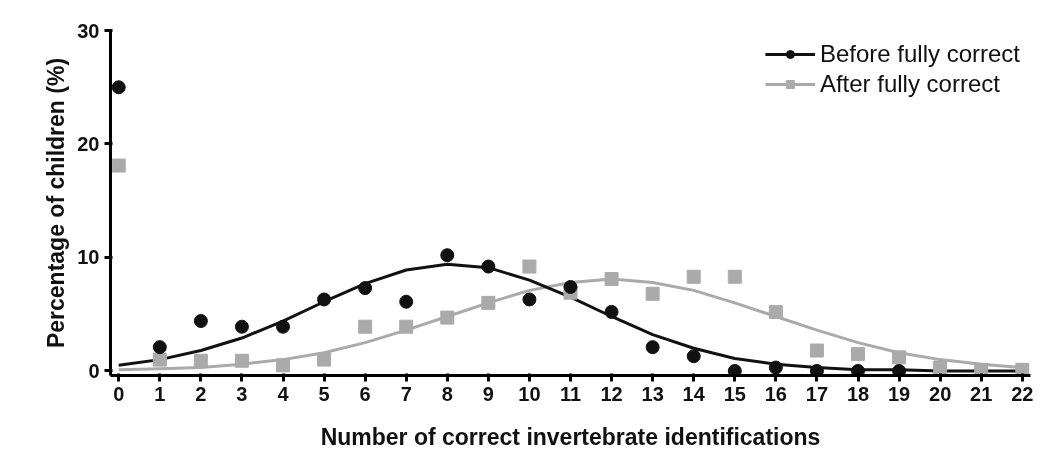 This screenshot has width=1050, height=475. Describe the element at coordinates (160, 393) in the screenshot. I see `x-tick-label: 1` at that location.